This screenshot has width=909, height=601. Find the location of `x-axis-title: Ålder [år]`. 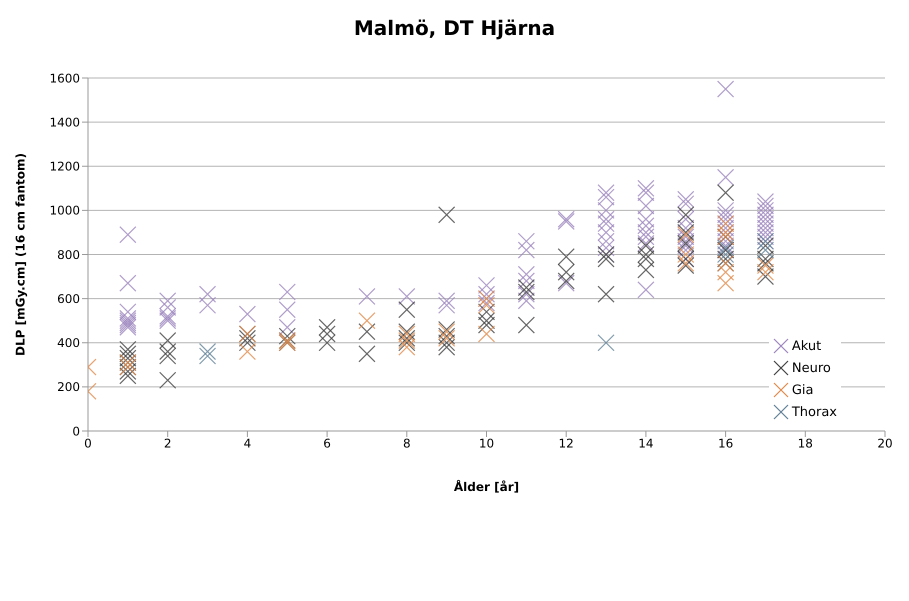

x-axis-title: Ålder [år] is located at coordinates (487, 486).